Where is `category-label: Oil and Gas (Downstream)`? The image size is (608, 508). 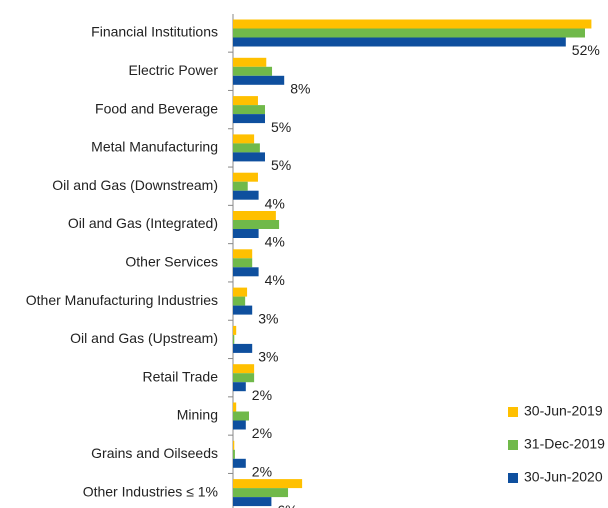
category-label: Oil and Gas (Downstream) is located at coordinates (135, 185).